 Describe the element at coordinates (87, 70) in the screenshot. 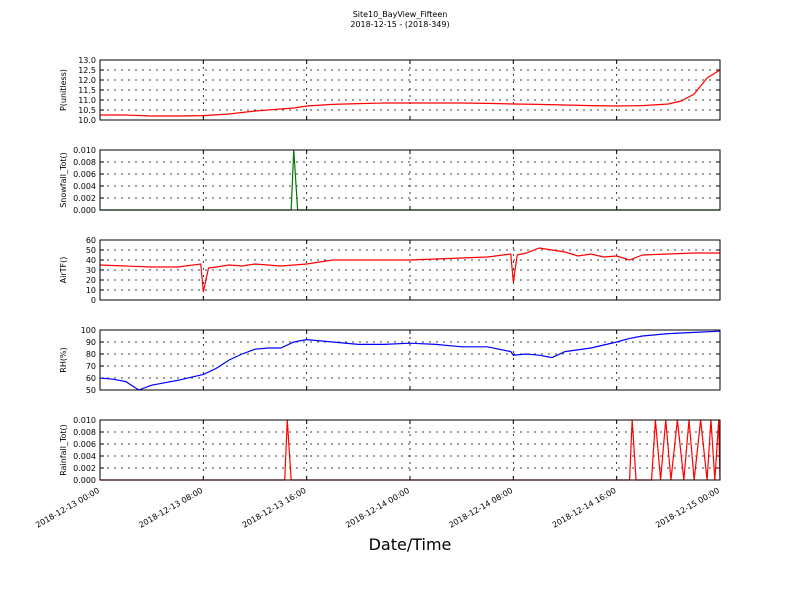

I see `y-tick-label: 12.5` at that location.